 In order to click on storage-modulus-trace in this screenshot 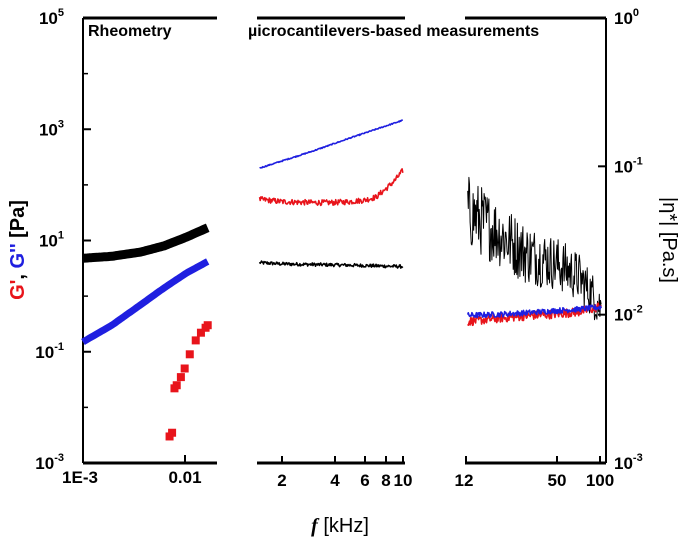, I will do `click(331, 187)`.